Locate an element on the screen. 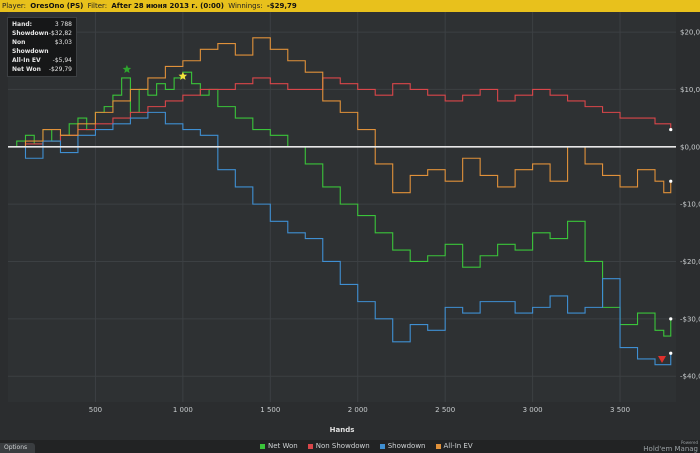  filter-label: Filter: is located at coordinates (97, 6).